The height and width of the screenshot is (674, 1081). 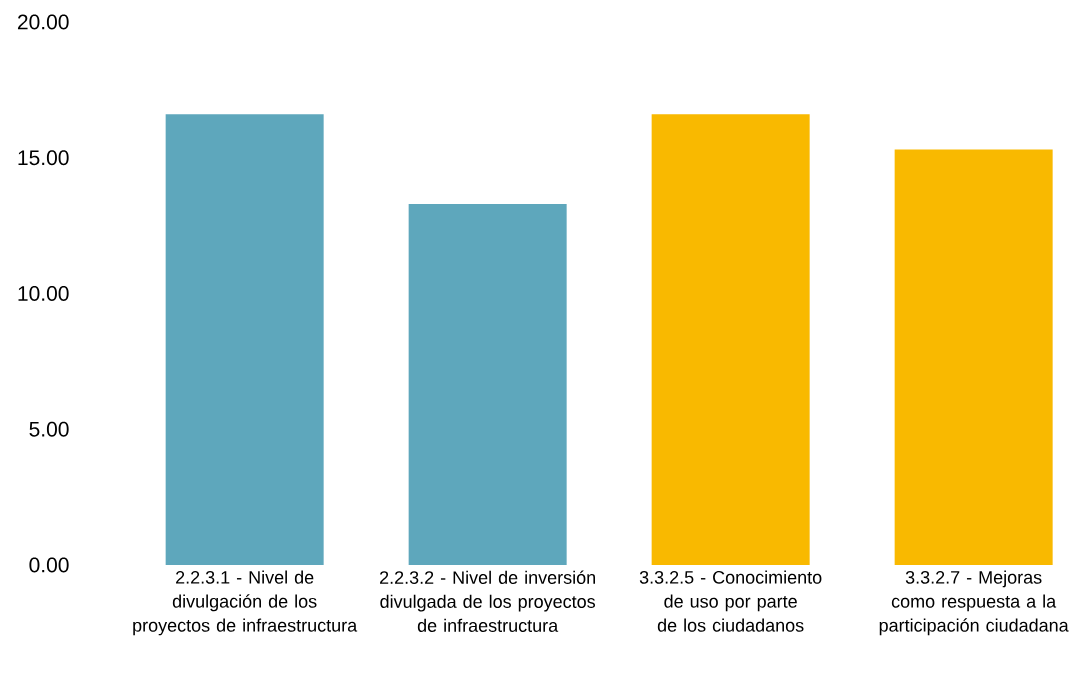 I want to click on x-tick-label: 3.3.2.5 - Conocimiento de uso por parte de los ciudadanos, so click(x=730, y=601).